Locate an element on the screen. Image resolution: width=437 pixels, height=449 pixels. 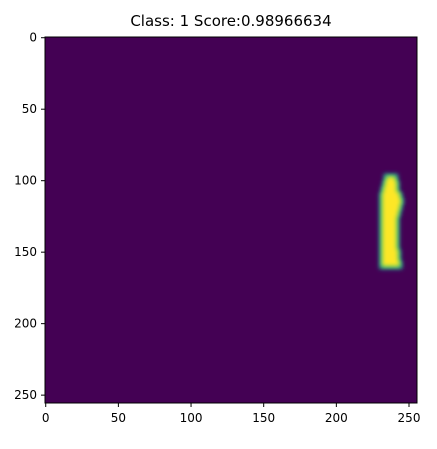
chart-title: Class: 1 Score:0.98966634 is located at coordinates (230, 21).